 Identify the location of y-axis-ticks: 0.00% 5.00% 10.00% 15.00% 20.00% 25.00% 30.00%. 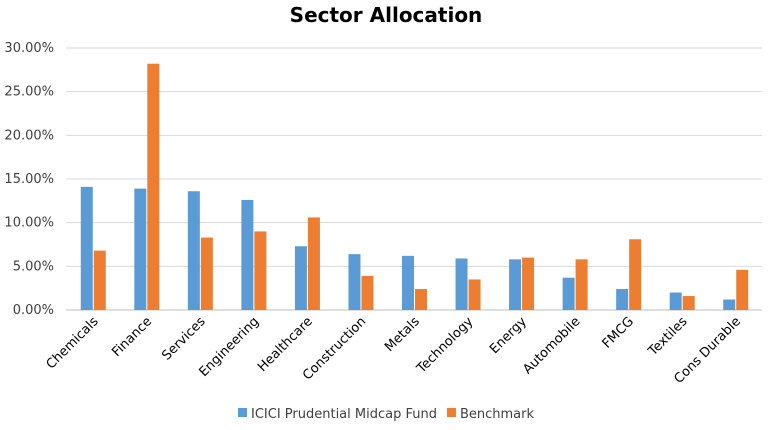
(29, 179).